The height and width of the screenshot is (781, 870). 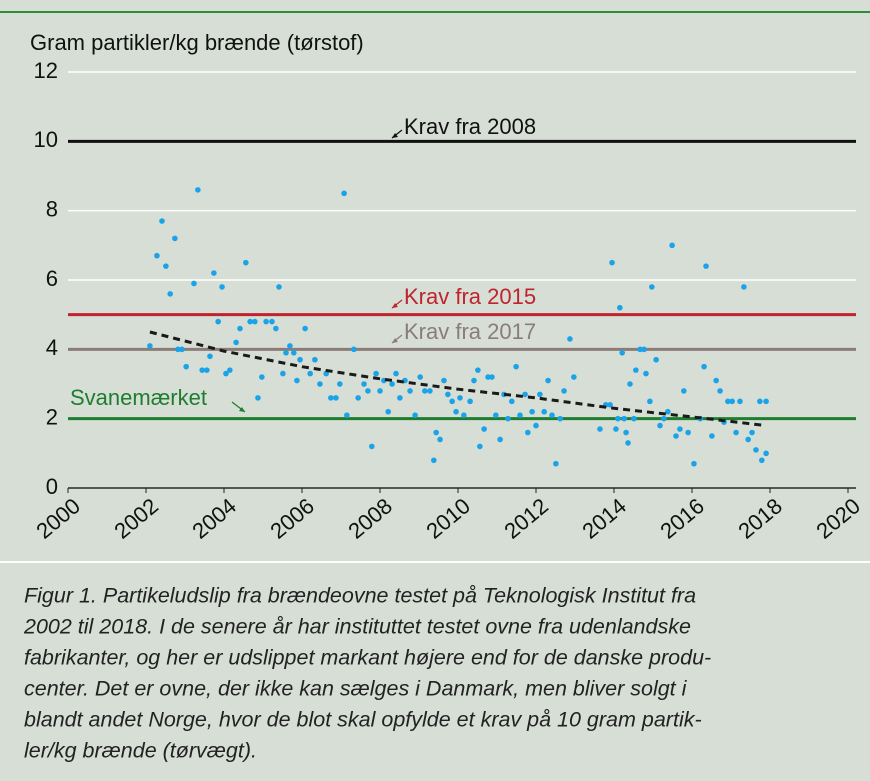 I want to click on reference-label: Krav fra 2015, so click(x=470, y=296).